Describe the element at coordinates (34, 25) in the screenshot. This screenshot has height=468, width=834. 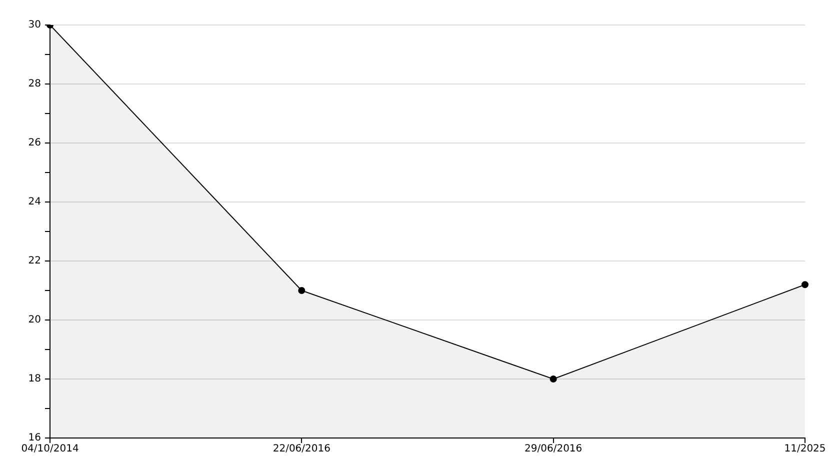
I see `y-tick-label: 30` at that location.